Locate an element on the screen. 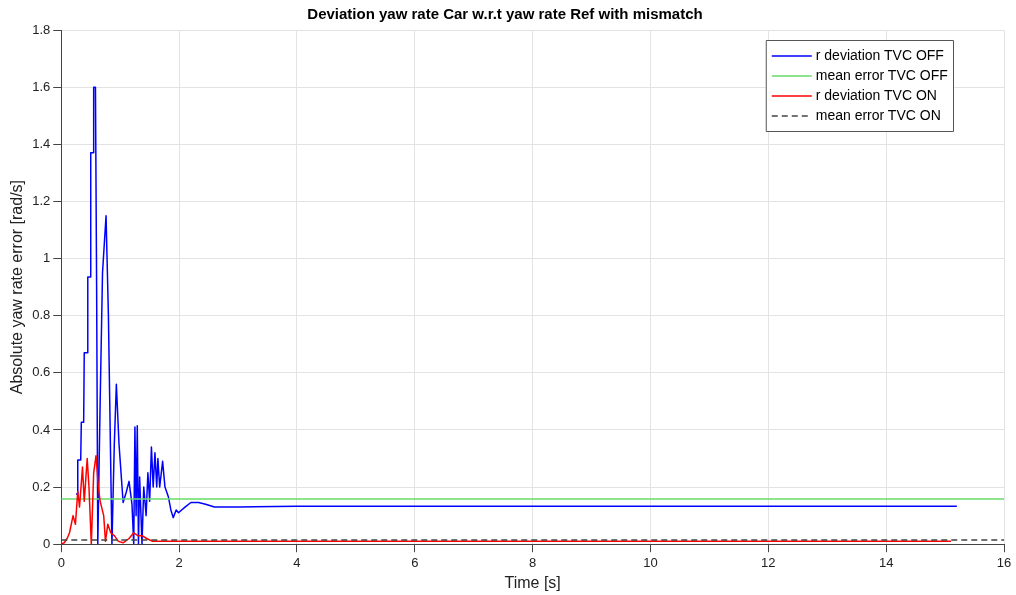  legend-label: r deviation TVC OFF is located at coordinates (879, 54).